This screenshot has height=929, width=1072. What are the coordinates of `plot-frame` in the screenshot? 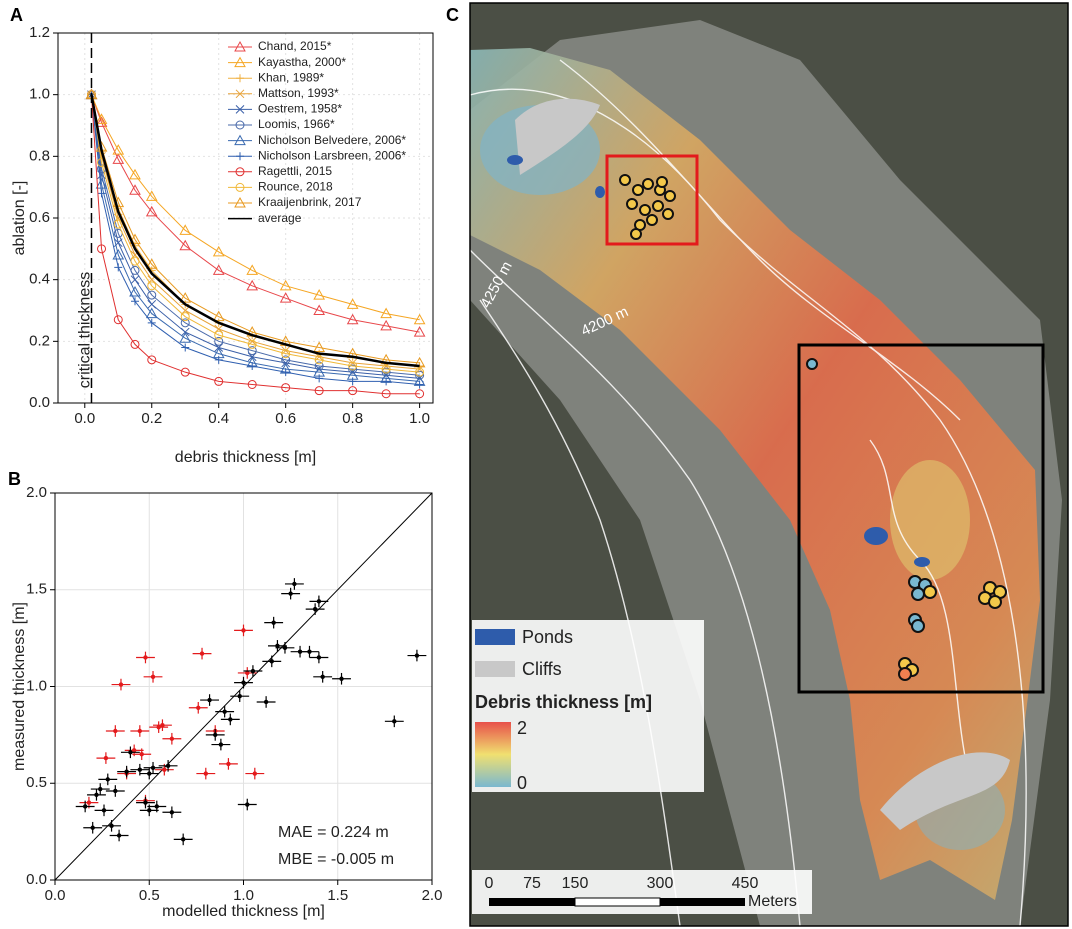 It's located at (243, 686).